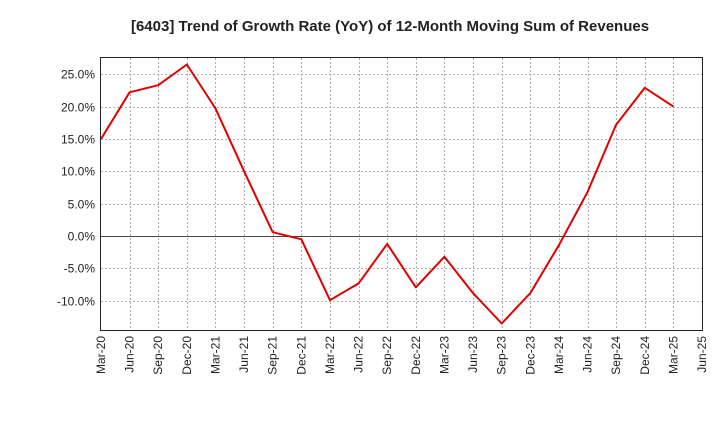  What do you see at coordinates (130, 354) in the screenshot?
I see `x-tick-label: Jun-20` at bounding box center [130, 354].